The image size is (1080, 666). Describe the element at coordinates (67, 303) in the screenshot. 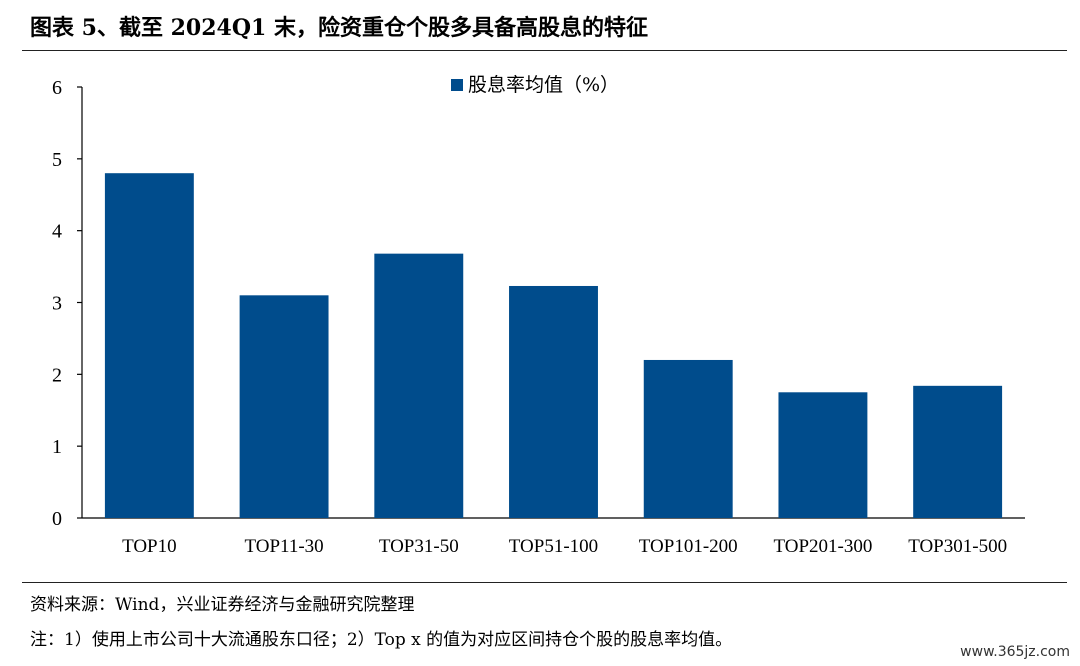

I see `y-axis: 0 1 2 3 4 5 6` at that location.